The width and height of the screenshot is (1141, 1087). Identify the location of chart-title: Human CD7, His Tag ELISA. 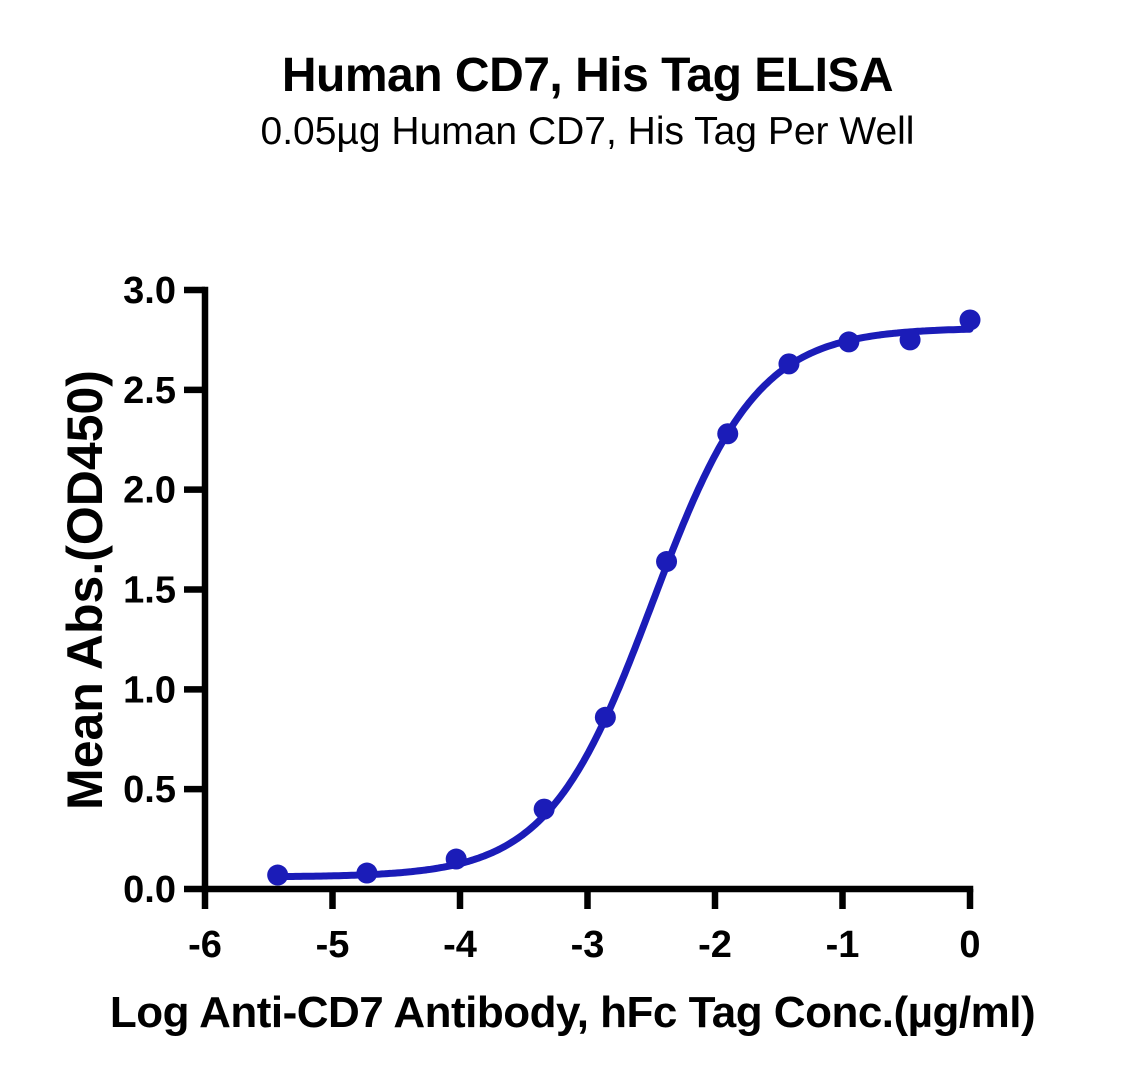
(587, 75).